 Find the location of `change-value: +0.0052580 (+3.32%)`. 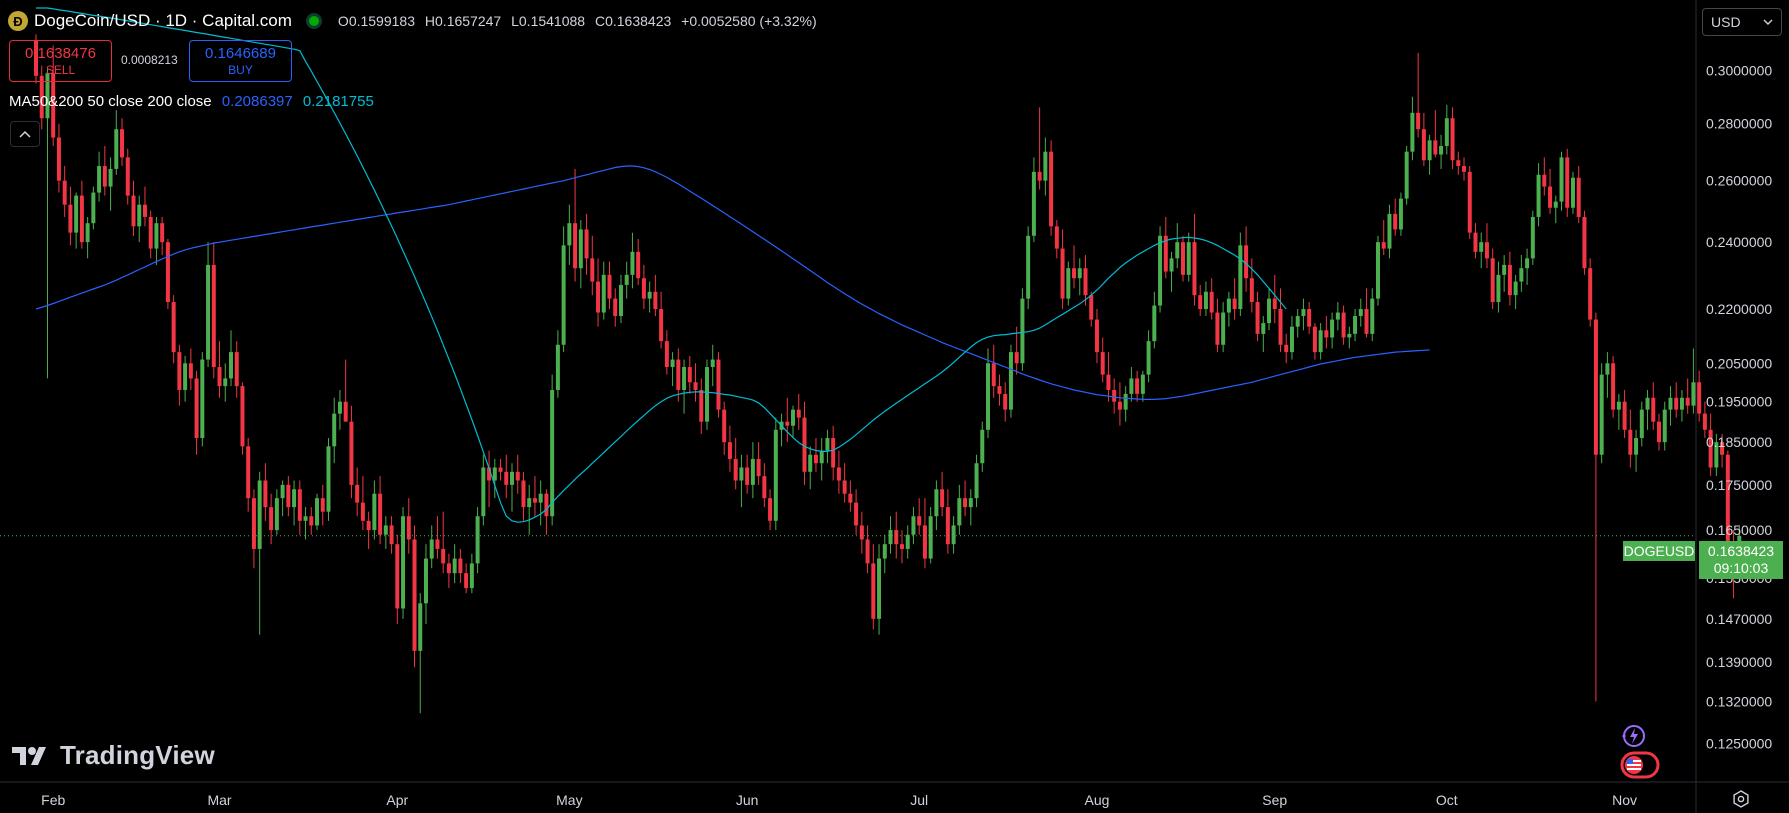

change-value: +0.0052580 (+3.32%) is located at coordinates (749, 21).